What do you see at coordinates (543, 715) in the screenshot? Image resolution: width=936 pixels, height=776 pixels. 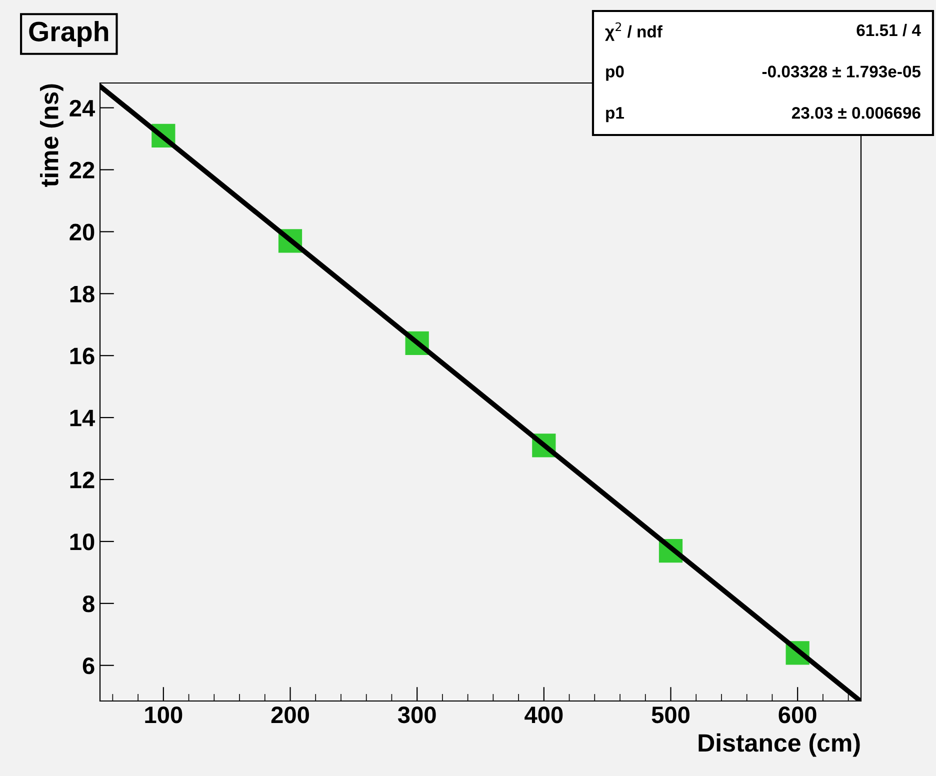 I see `x-tick-label: 400` at bounding box center [543, 715].